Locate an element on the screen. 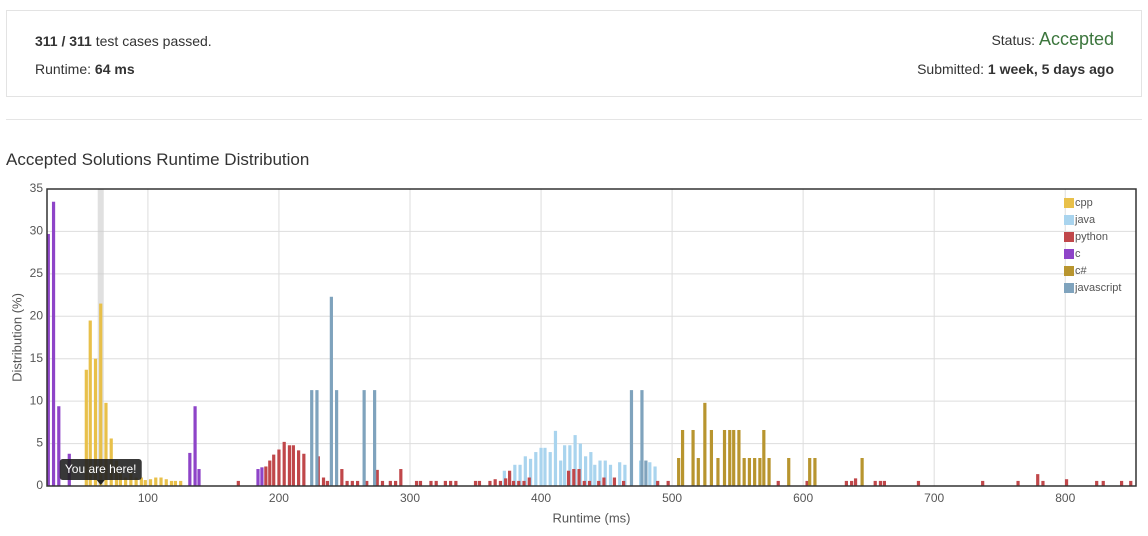 This screenshot has width=1148, height=536. x-tick-label: 400 is located at coordinates (541, 498).